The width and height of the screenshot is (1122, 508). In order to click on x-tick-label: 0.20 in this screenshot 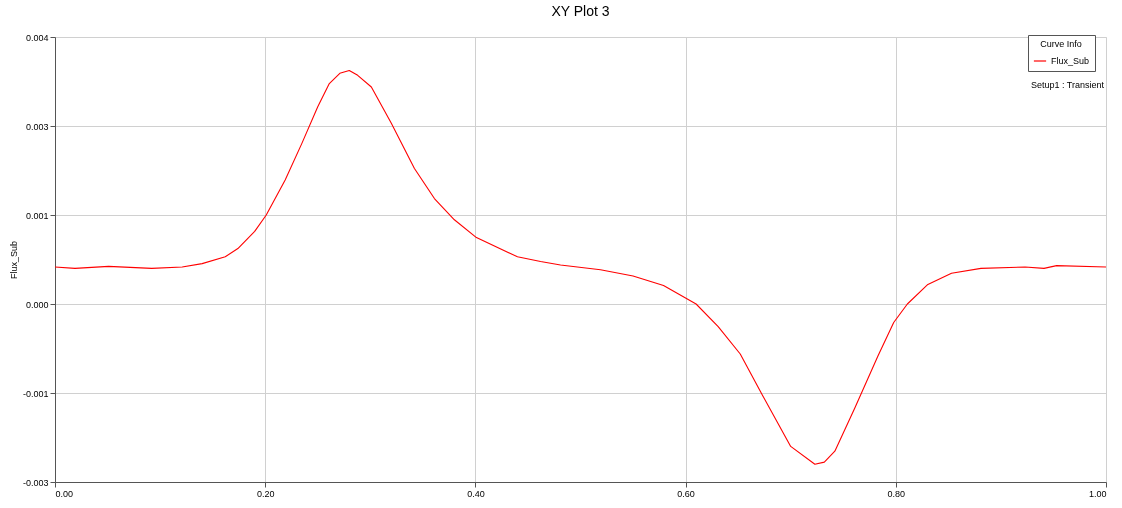, I will do `click(265, 493)`.